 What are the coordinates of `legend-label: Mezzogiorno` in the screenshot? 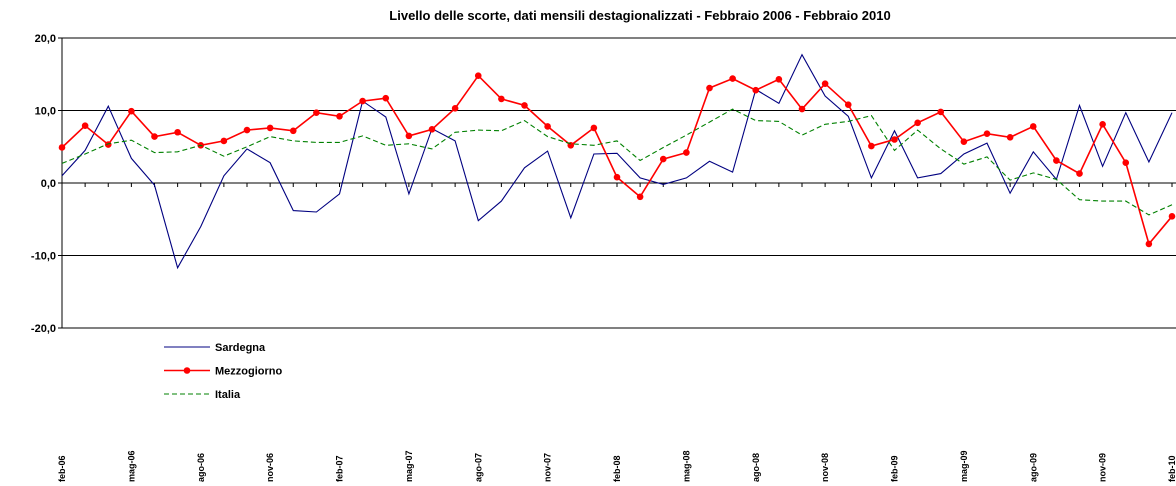 It's located at (248, 372).